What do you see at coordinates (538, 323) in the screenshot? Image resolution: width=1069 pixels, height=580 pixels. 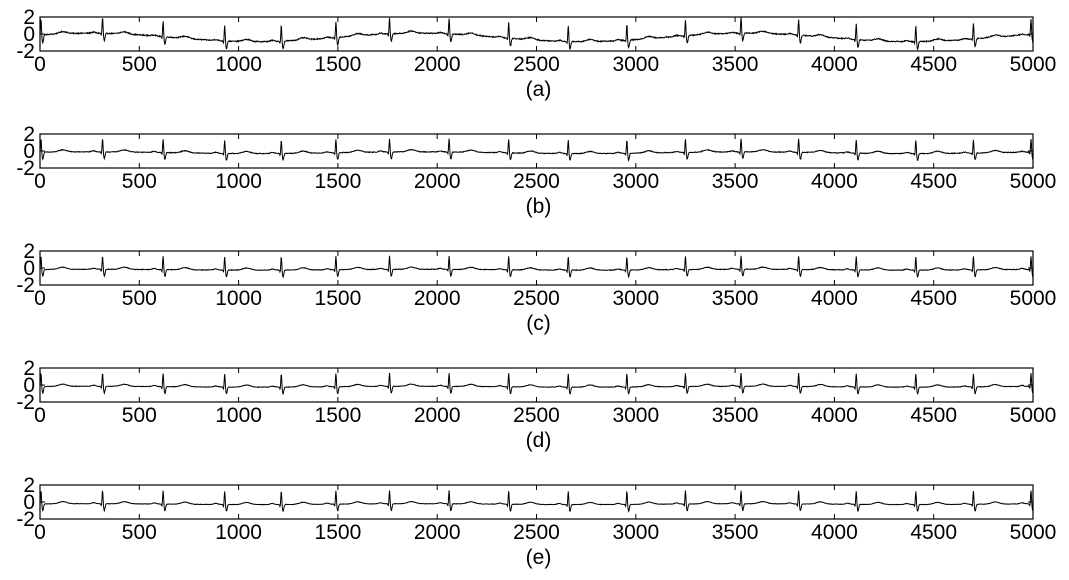 I see `panel-caption: (c)` at bounding box center [538, 323].